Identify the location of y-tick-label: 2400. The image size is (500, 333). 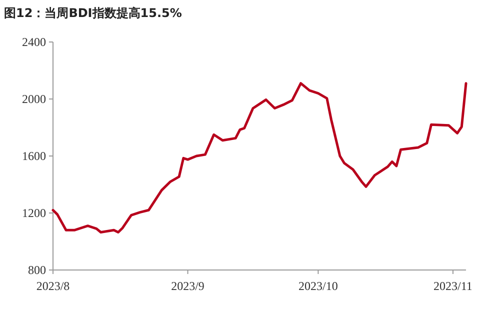
(34, 42).